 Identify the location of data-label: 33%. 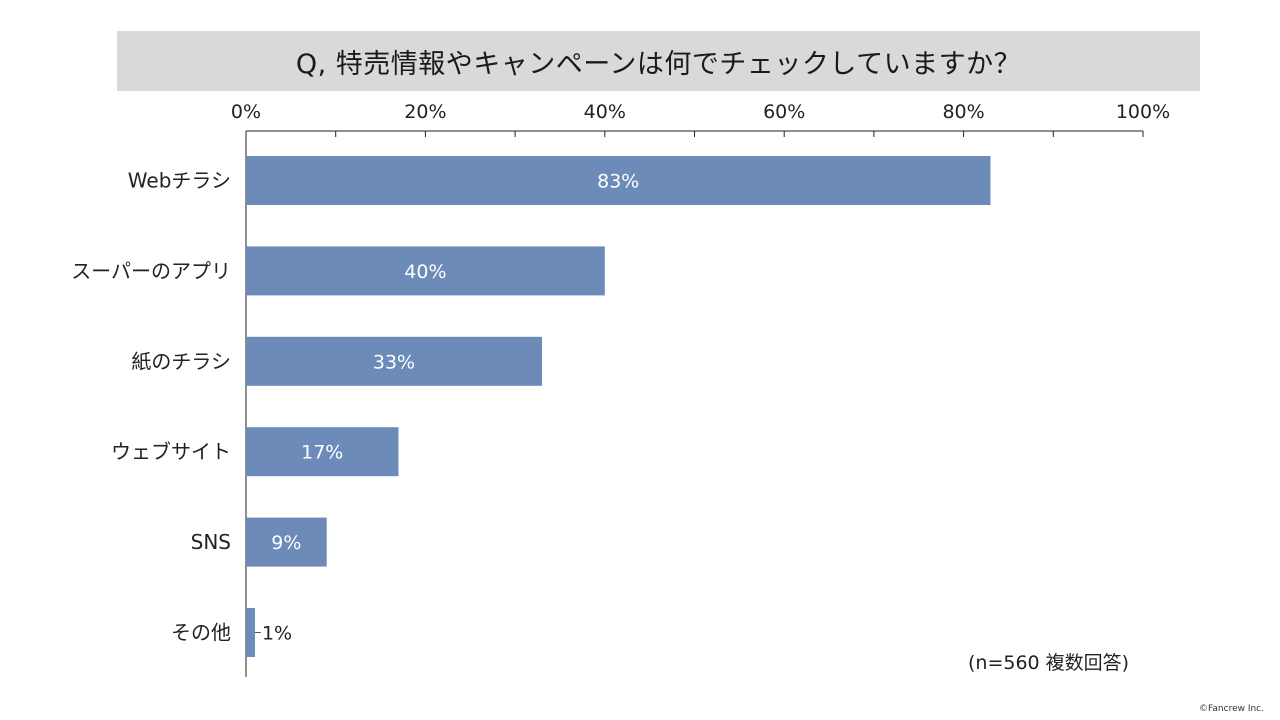
(394, 362).